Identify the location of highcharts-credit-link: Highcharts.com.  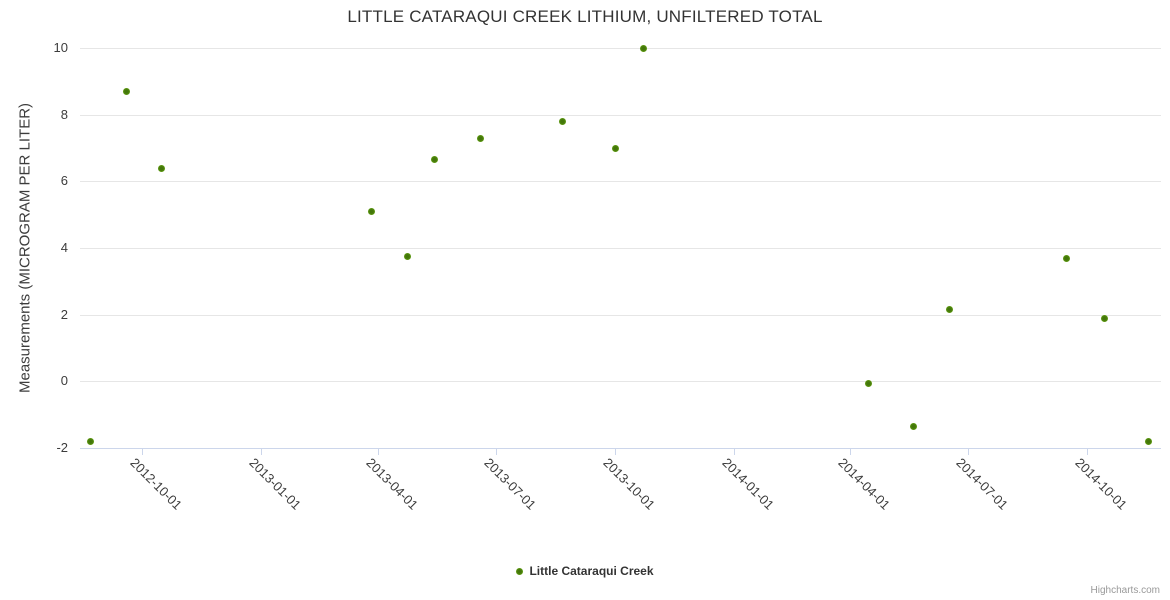
(1125, 590).